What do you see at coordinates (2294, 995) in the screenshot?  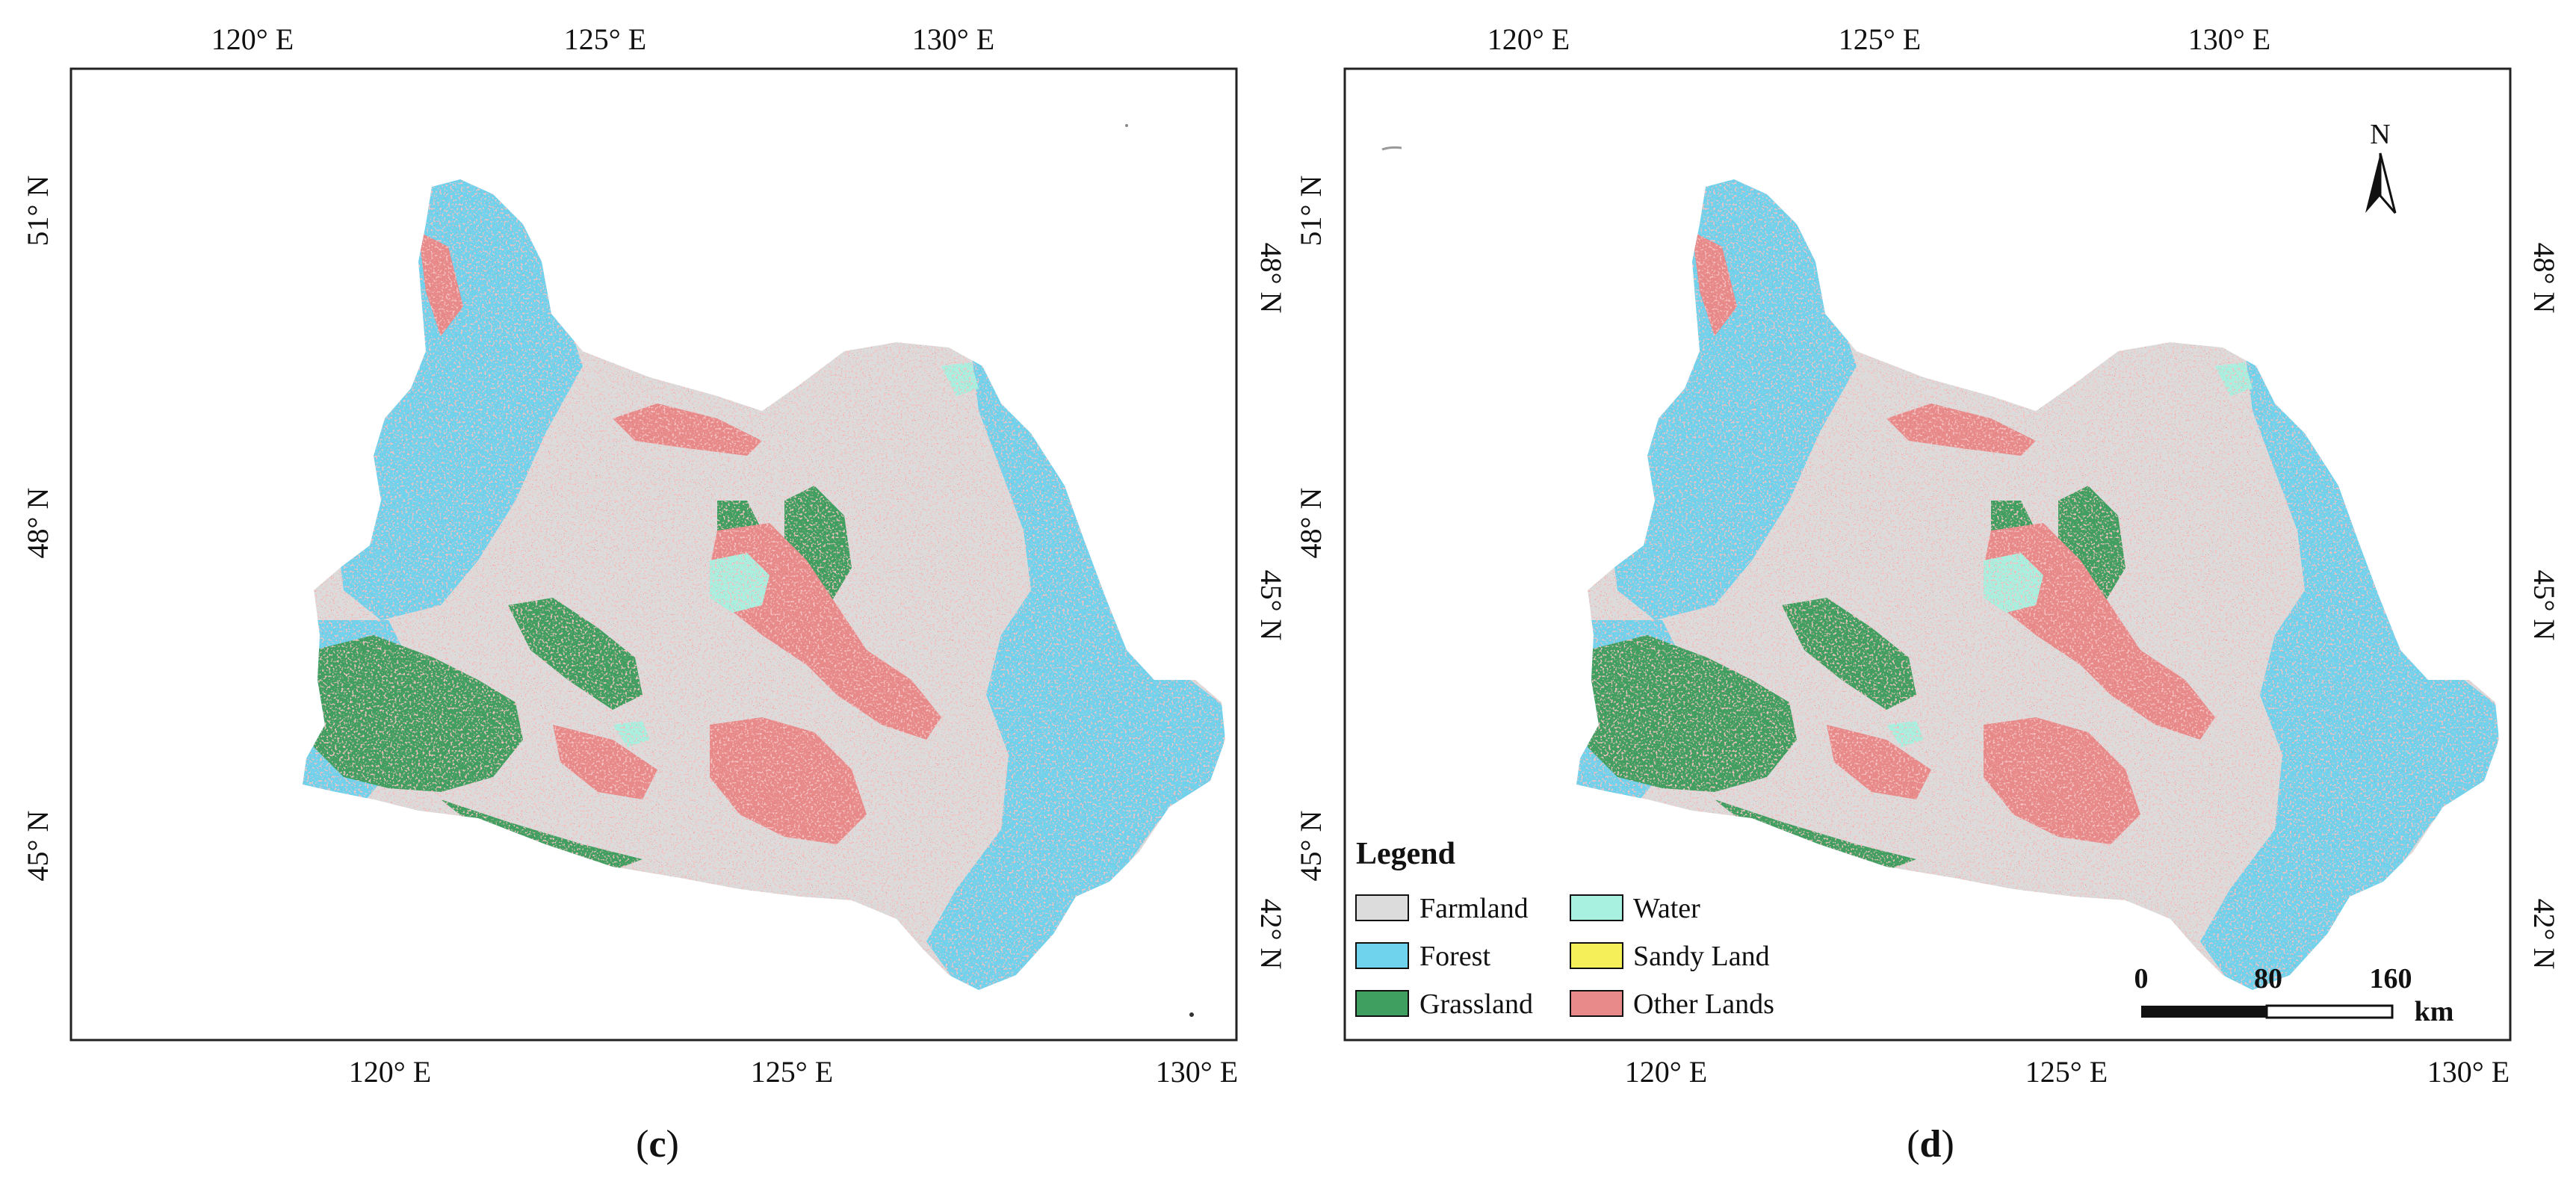 I see `scale-bar: 0 80 160 km` at bounding box center [2294, 995].